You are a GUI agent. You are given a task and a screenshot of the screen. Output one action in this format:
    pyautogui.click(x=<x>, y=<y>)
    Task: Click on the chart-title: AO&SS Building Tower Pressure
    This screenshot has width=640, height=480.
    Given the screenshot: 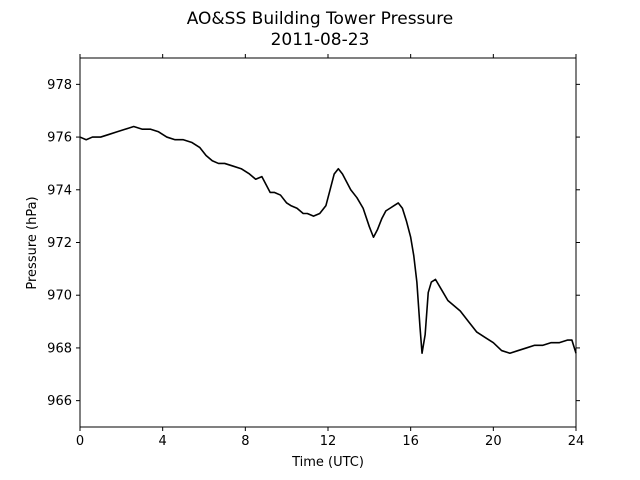 What is the action you would take?
    pyautogui.click(x=320, y=19)
    